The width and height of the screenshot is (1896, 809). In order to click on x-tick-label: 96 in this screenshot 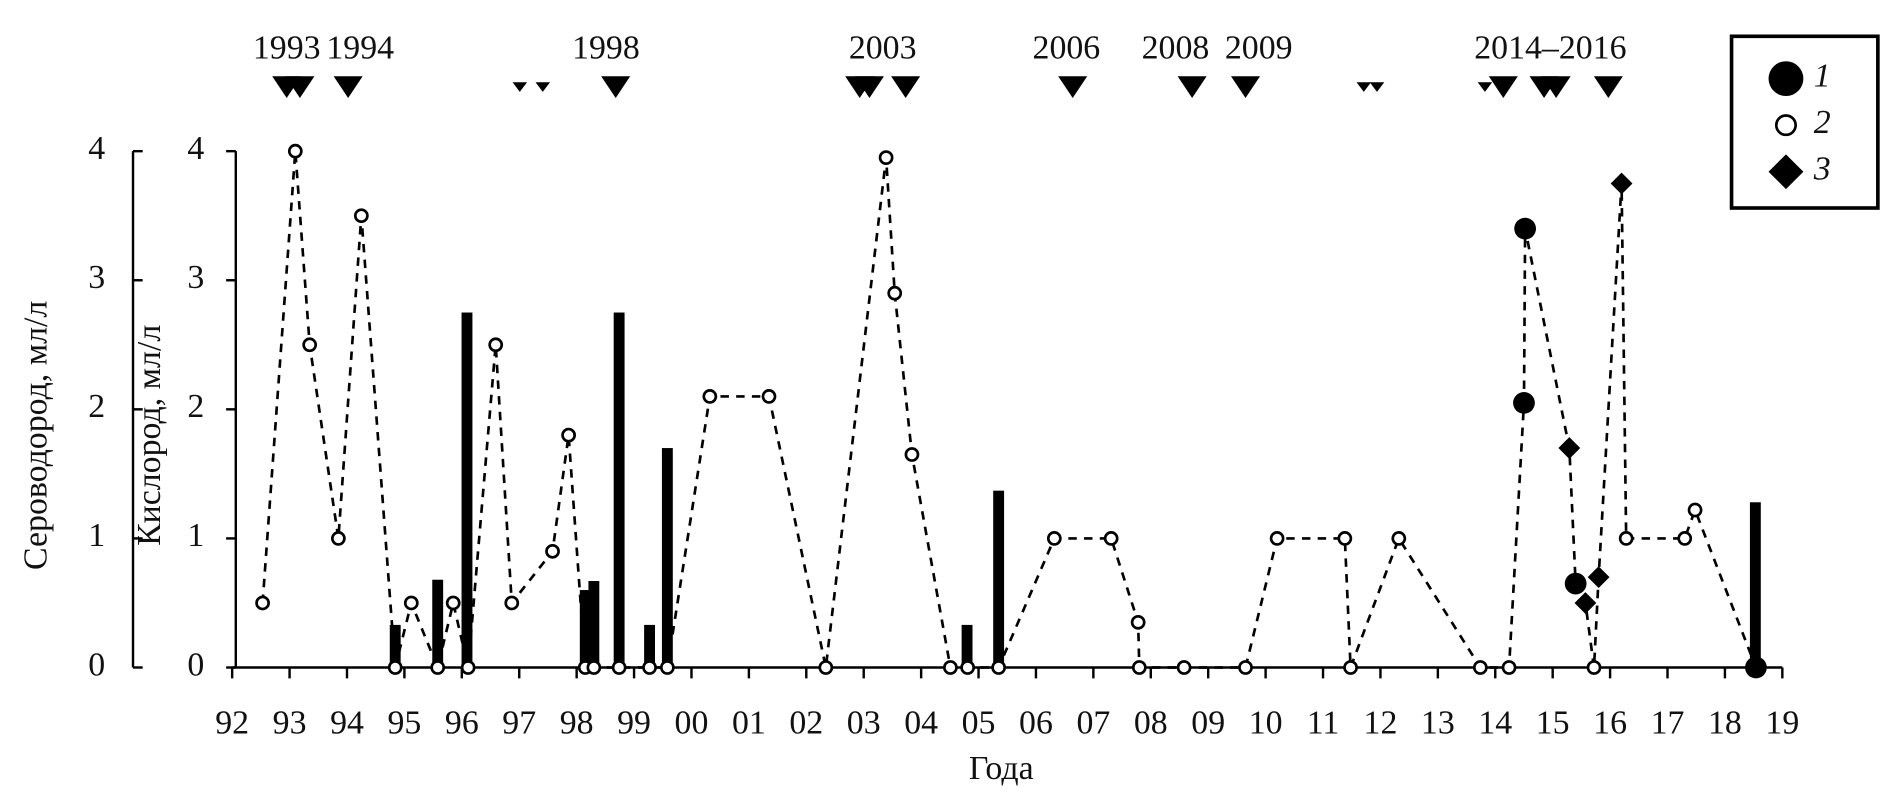, I will do `click(462, 722)`.